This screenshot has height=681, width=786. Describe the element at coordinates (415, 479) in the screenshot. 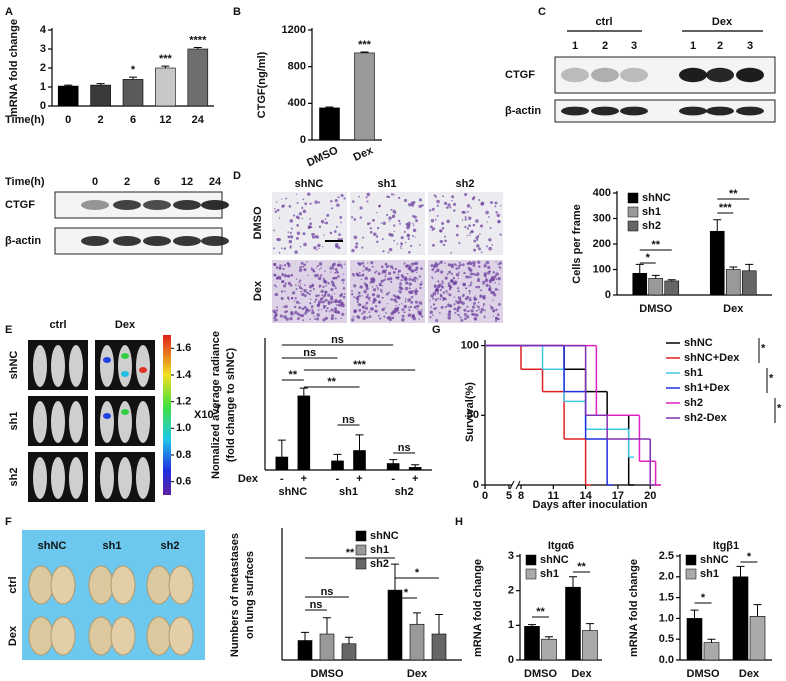

I see `group-sign: +` at that location.